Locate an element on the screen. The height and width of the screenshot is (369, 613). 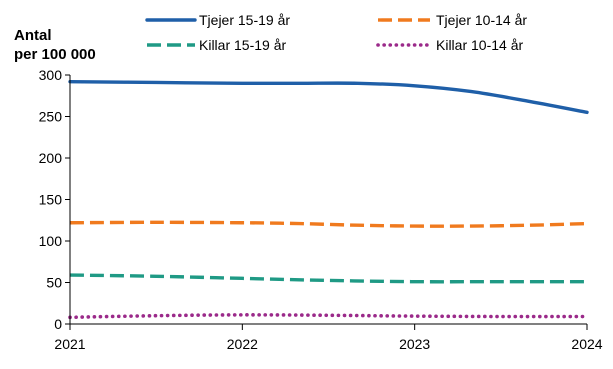
legend-label-4: Killar 10-14 år is located at coordinates (479, 45).